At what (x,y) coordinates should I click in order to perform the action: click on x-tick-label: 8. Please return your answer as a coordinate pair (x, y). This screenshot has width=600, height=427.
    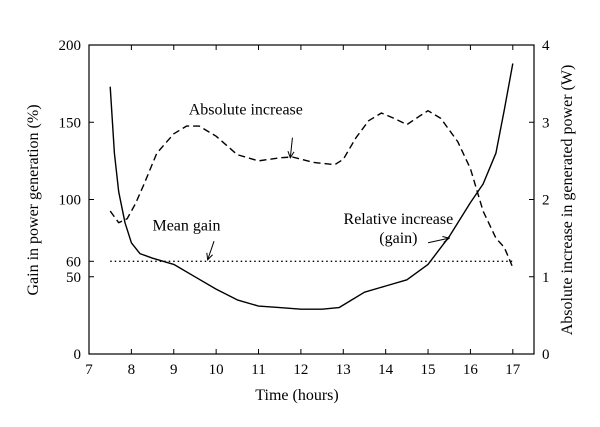
    Looking at the image, I should click on (132, 370).